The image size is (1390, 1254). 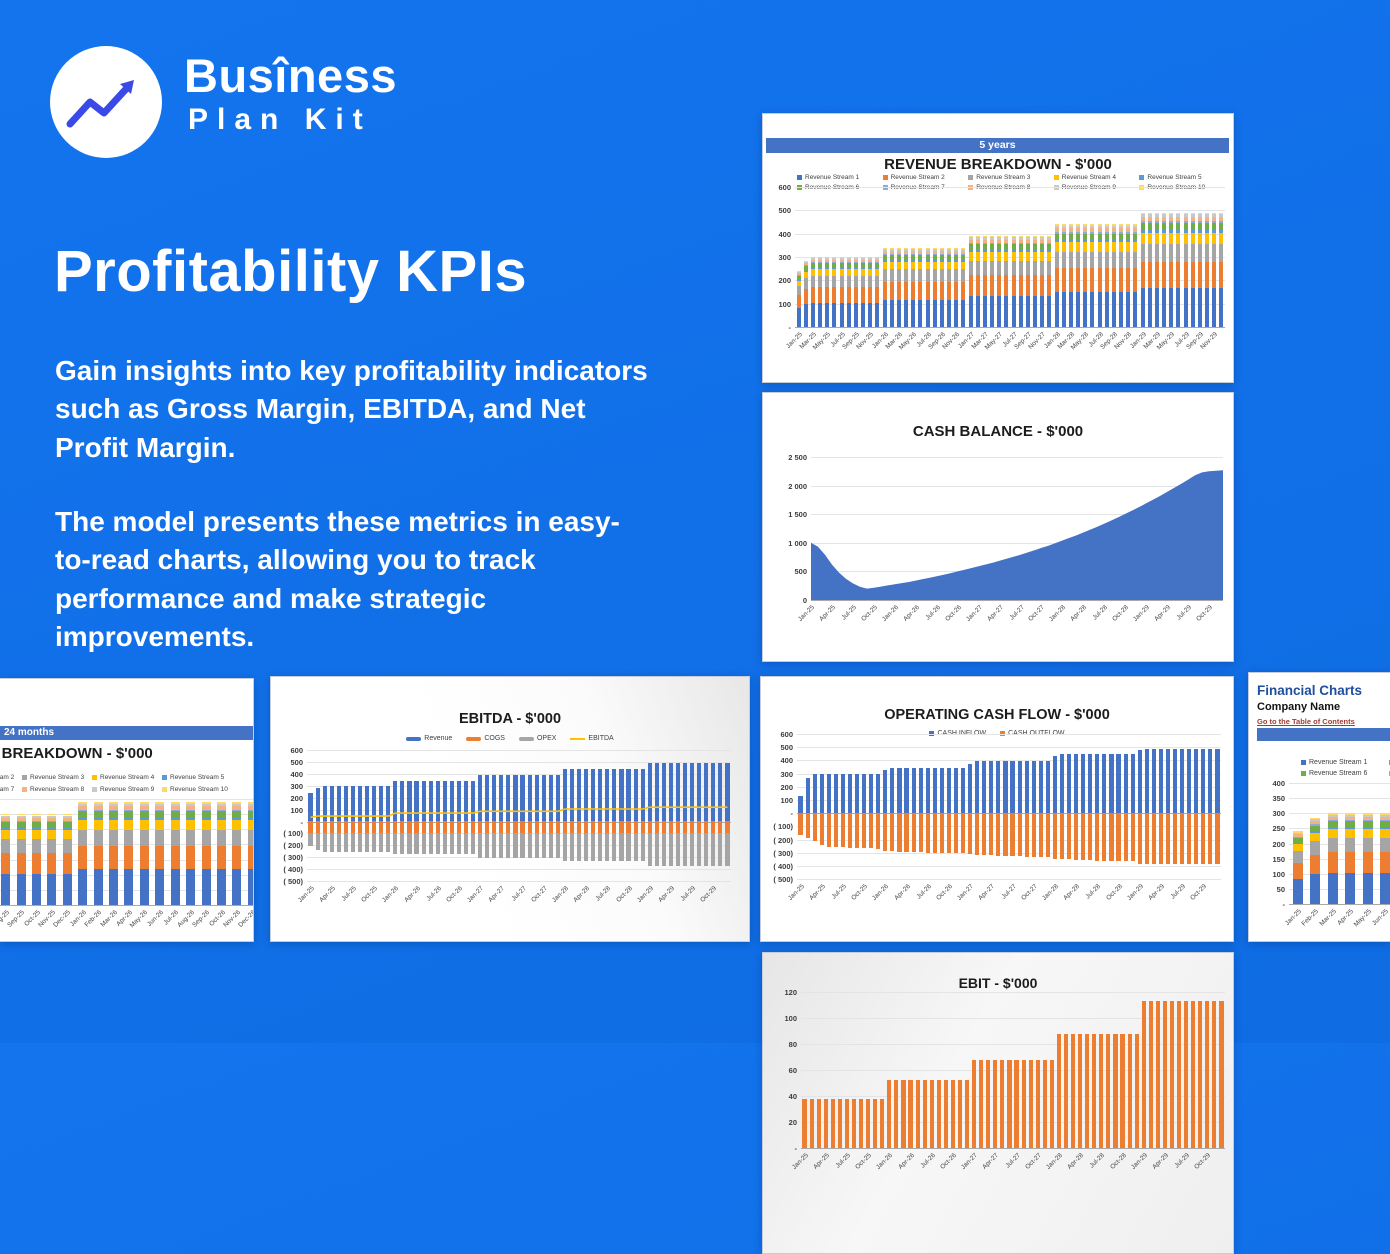 What do you see at coordinates (917, 177) in the screenshot?
I see `legend-label: Revenue Stream 2` at bounding box center [917, 177].